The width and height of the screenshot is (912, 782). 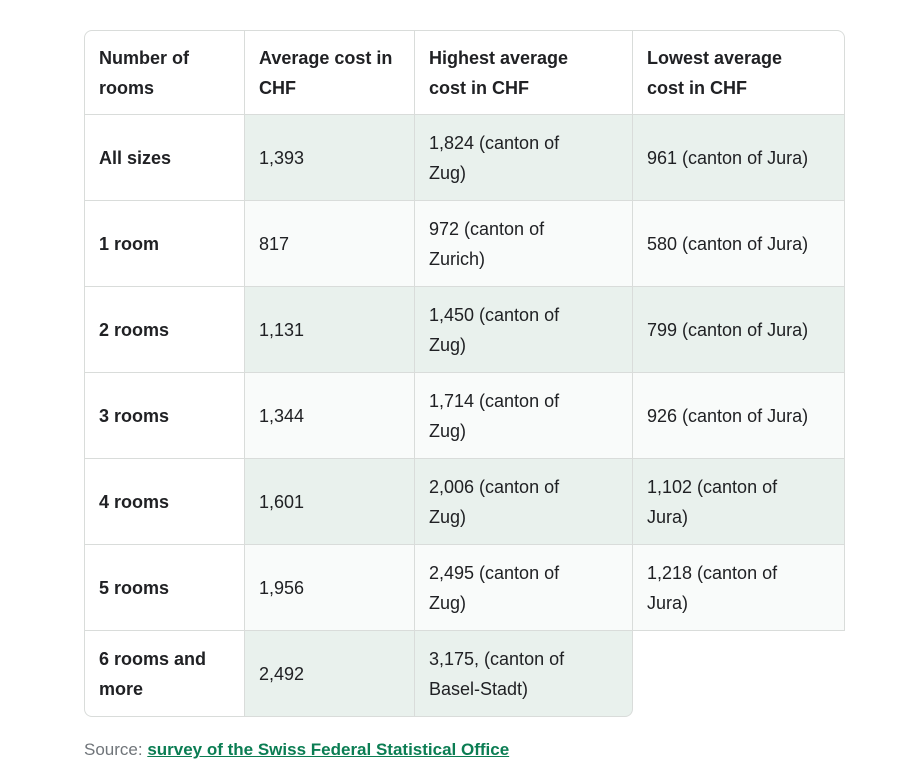 I want to click on cell-text: 1,131, so click(x=282, y=329).